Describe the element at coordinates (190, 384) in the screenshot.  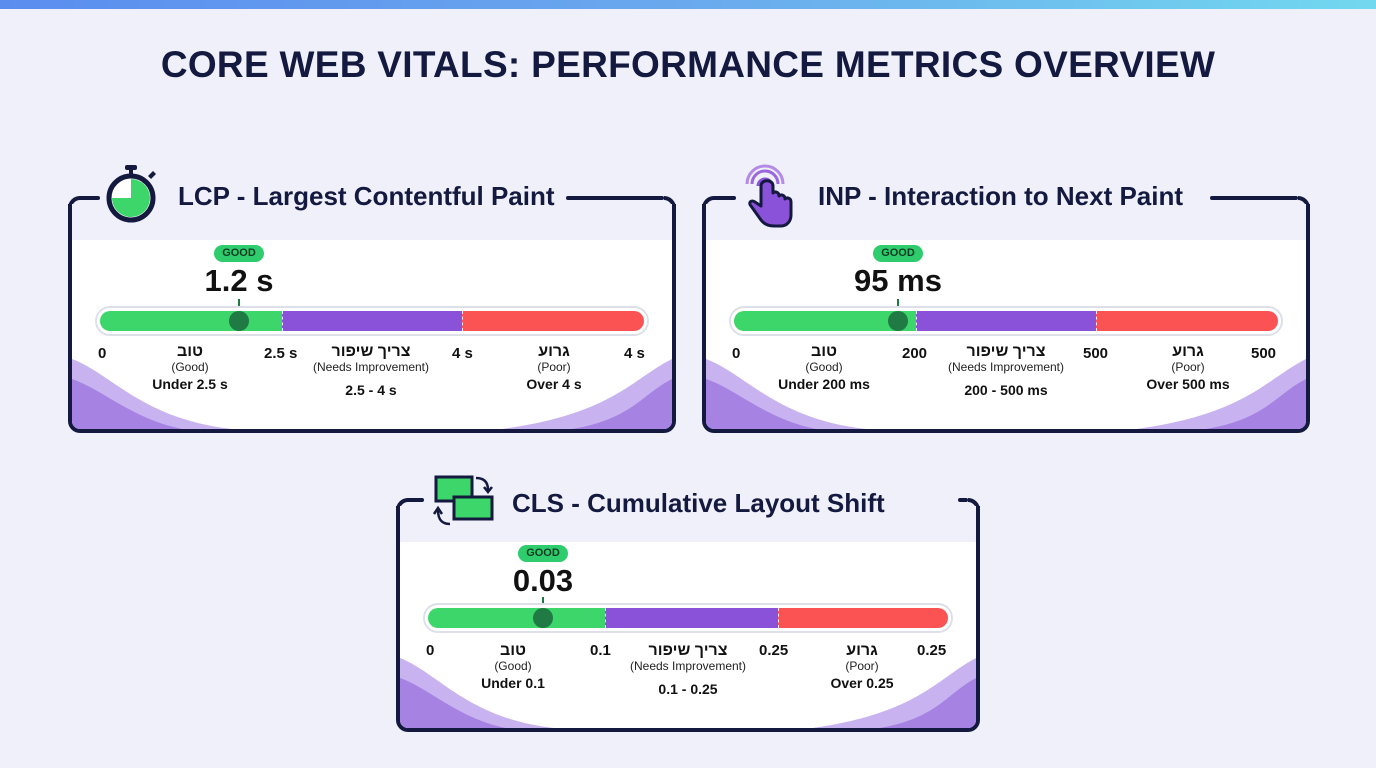
I see `zone-range: Under 2.5 s` at that location.